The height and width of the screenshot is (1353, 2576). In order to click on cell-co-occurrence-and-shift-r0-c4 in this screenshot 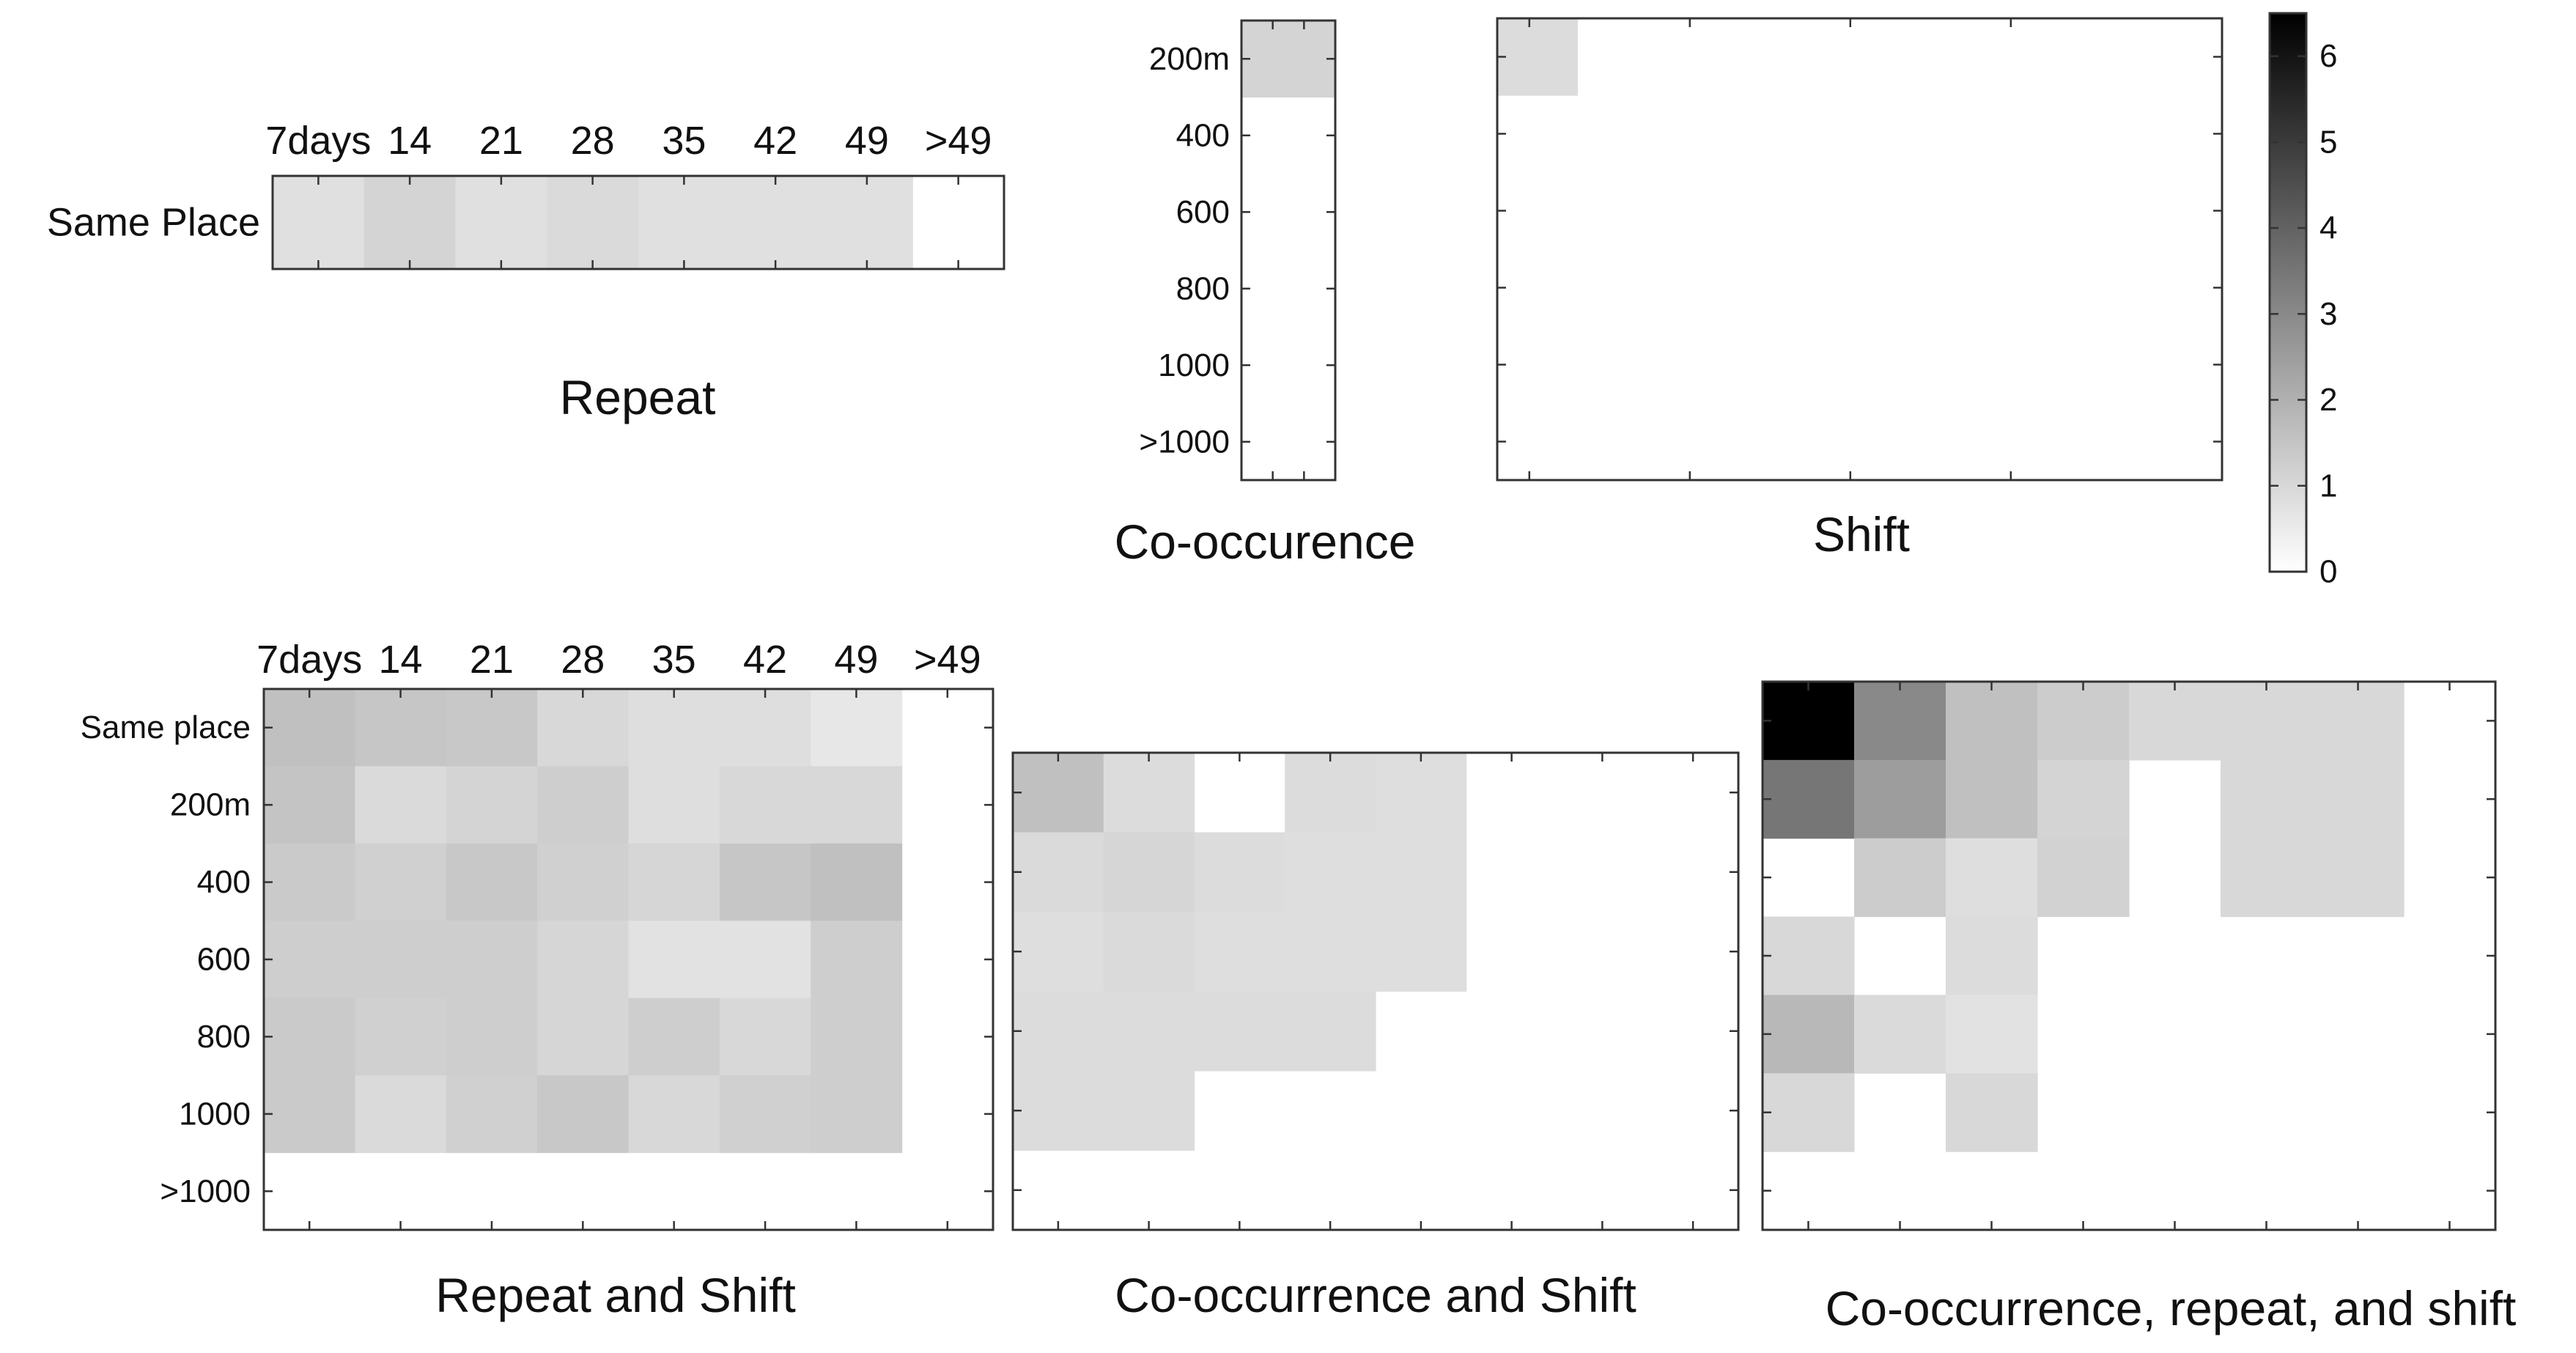, I will do `click(1421, 793)`.